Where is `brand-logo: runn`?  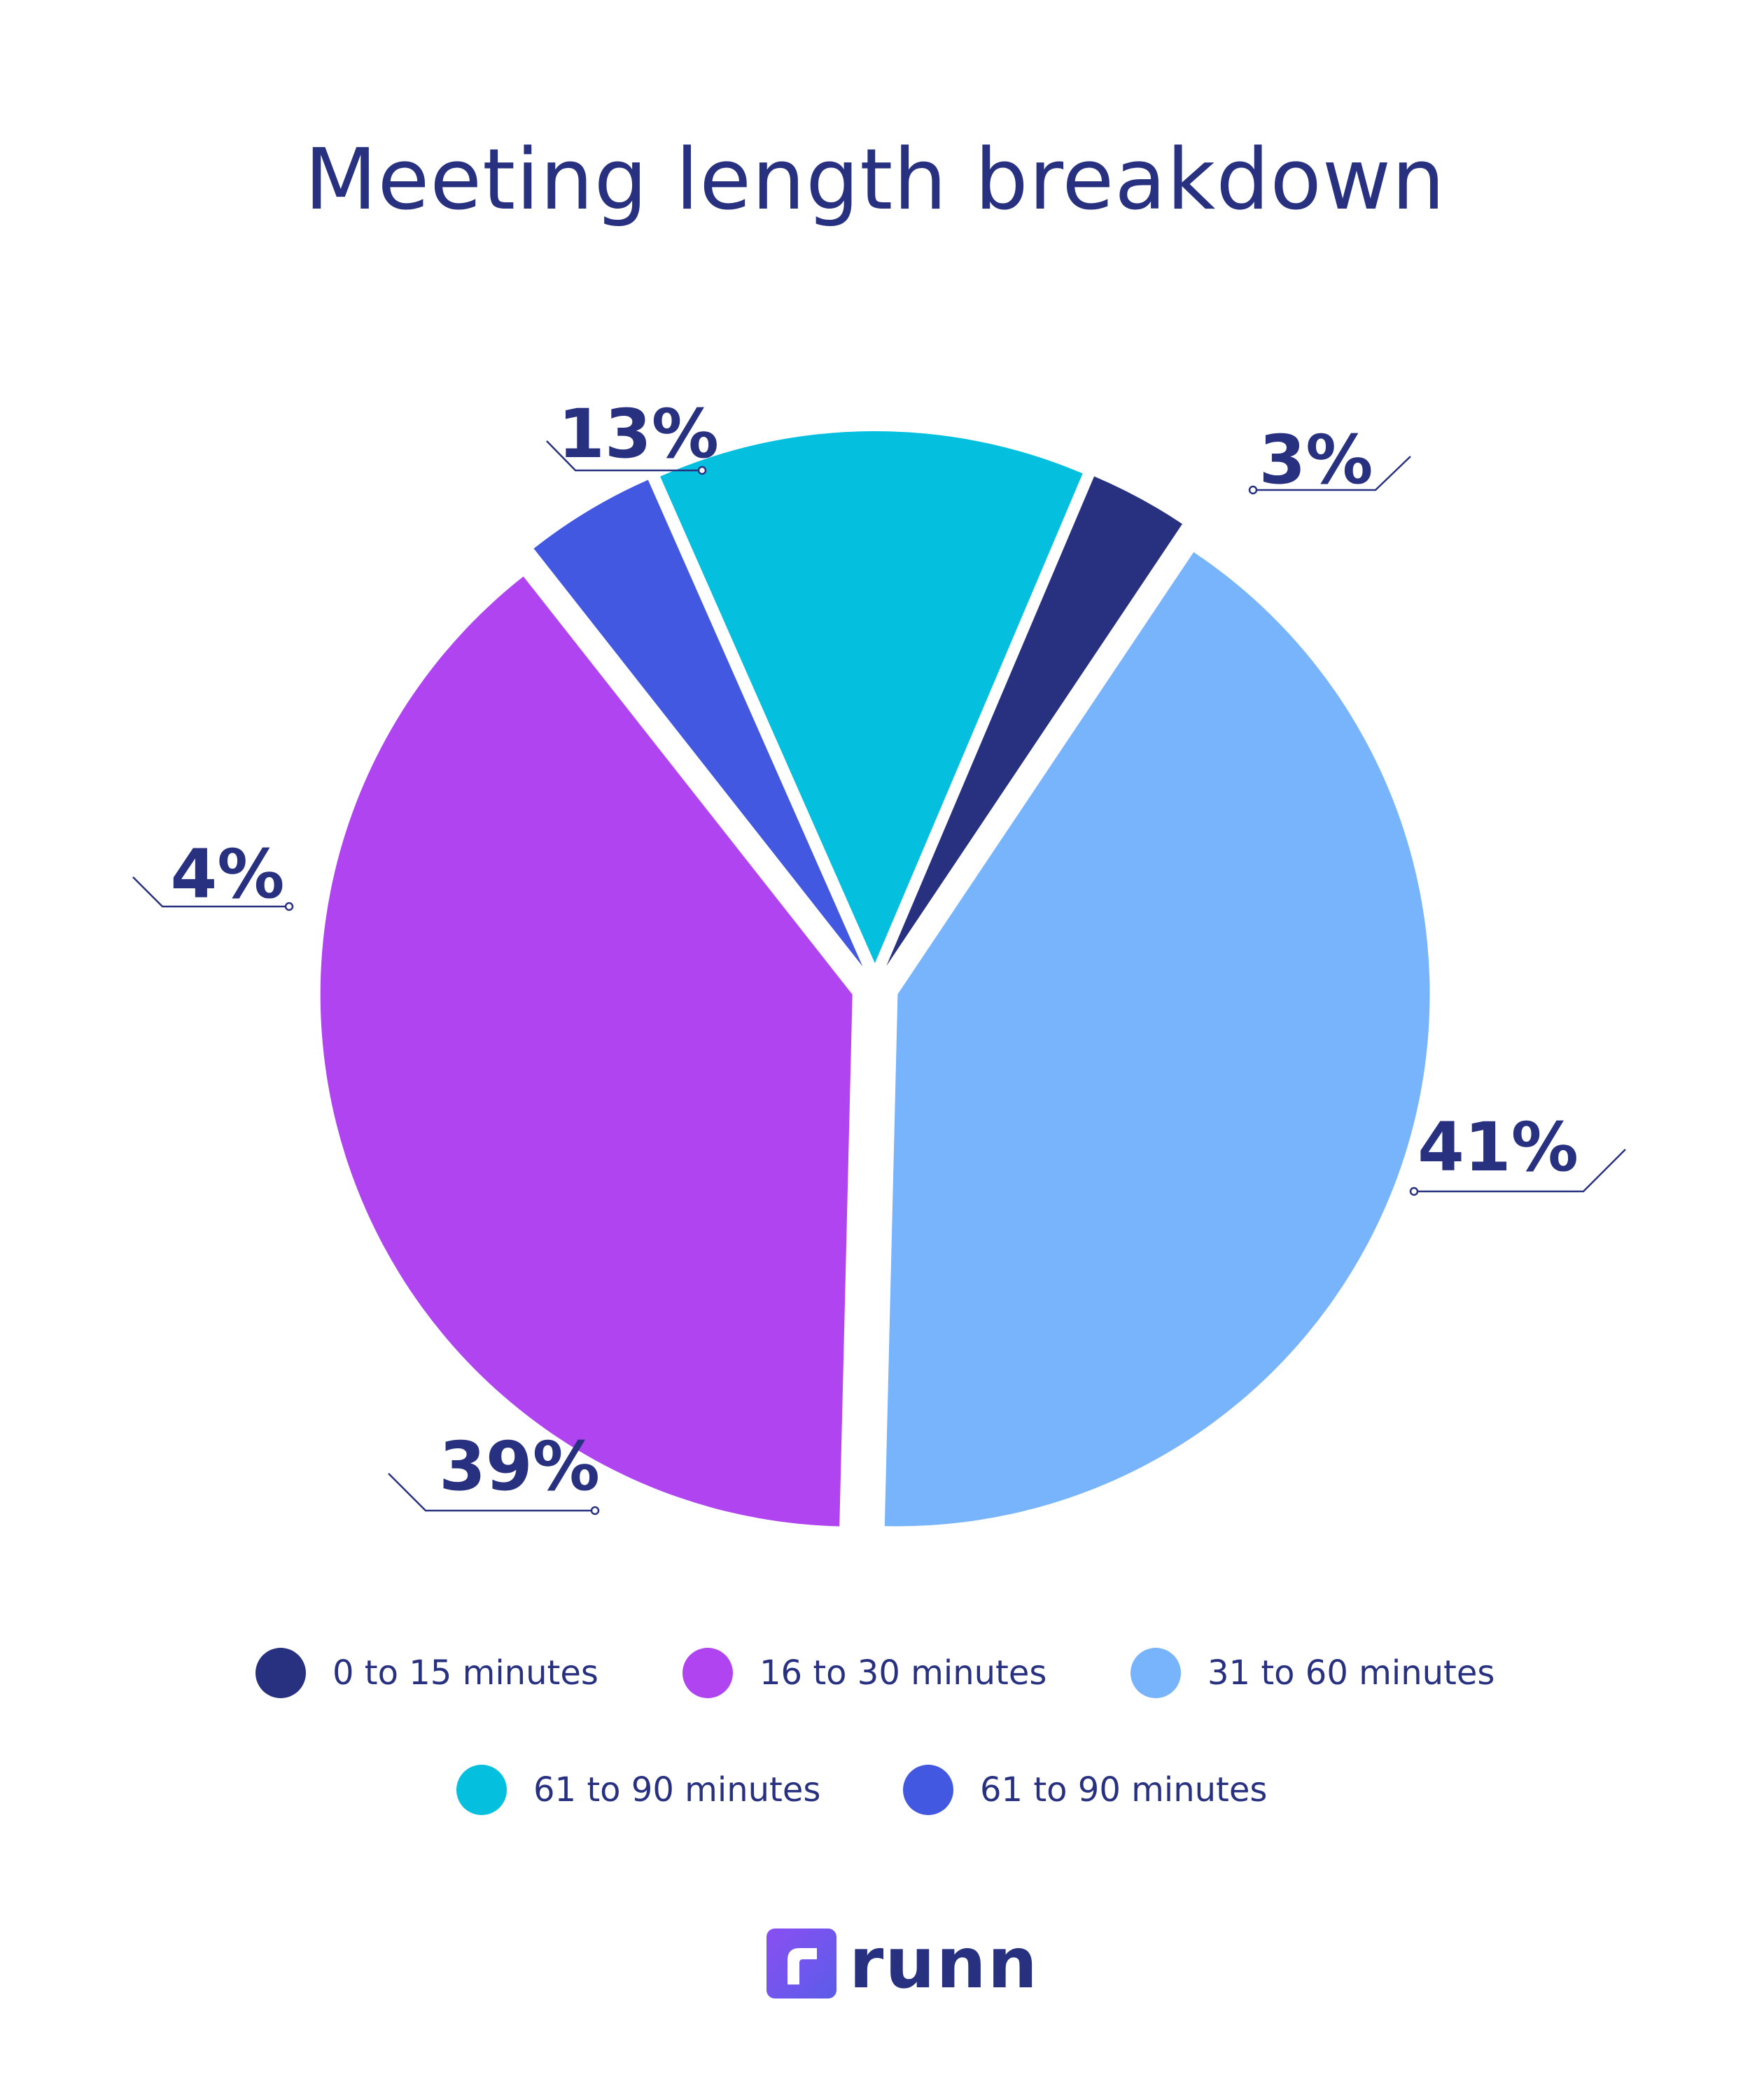
brand-logo: runn is located at coordinates (902, 1963).